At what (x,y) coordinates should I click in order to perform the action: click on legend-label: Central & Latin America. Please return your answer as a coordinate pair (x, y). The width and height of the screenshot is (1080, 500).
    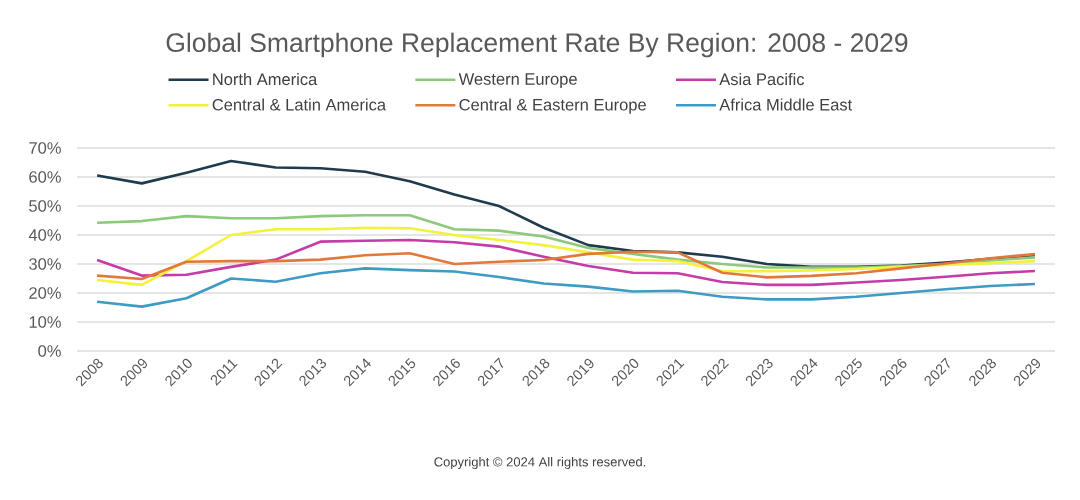
    Looking at the image, I should click on (299, 104).